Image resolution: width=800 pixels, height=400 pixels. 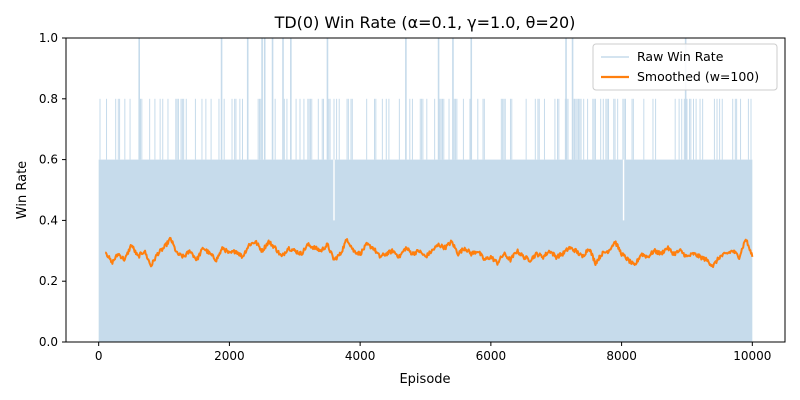 I want to click on x-tick-label: 4000, so click(x=360, y=356).